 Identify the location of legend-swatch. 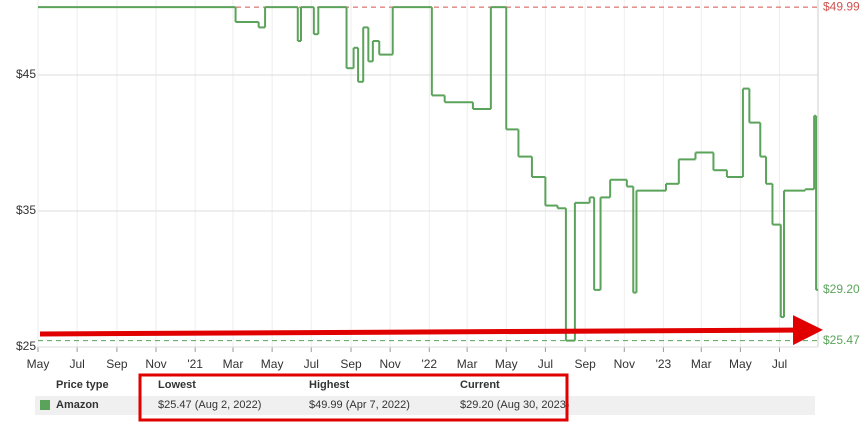
(45, 405).